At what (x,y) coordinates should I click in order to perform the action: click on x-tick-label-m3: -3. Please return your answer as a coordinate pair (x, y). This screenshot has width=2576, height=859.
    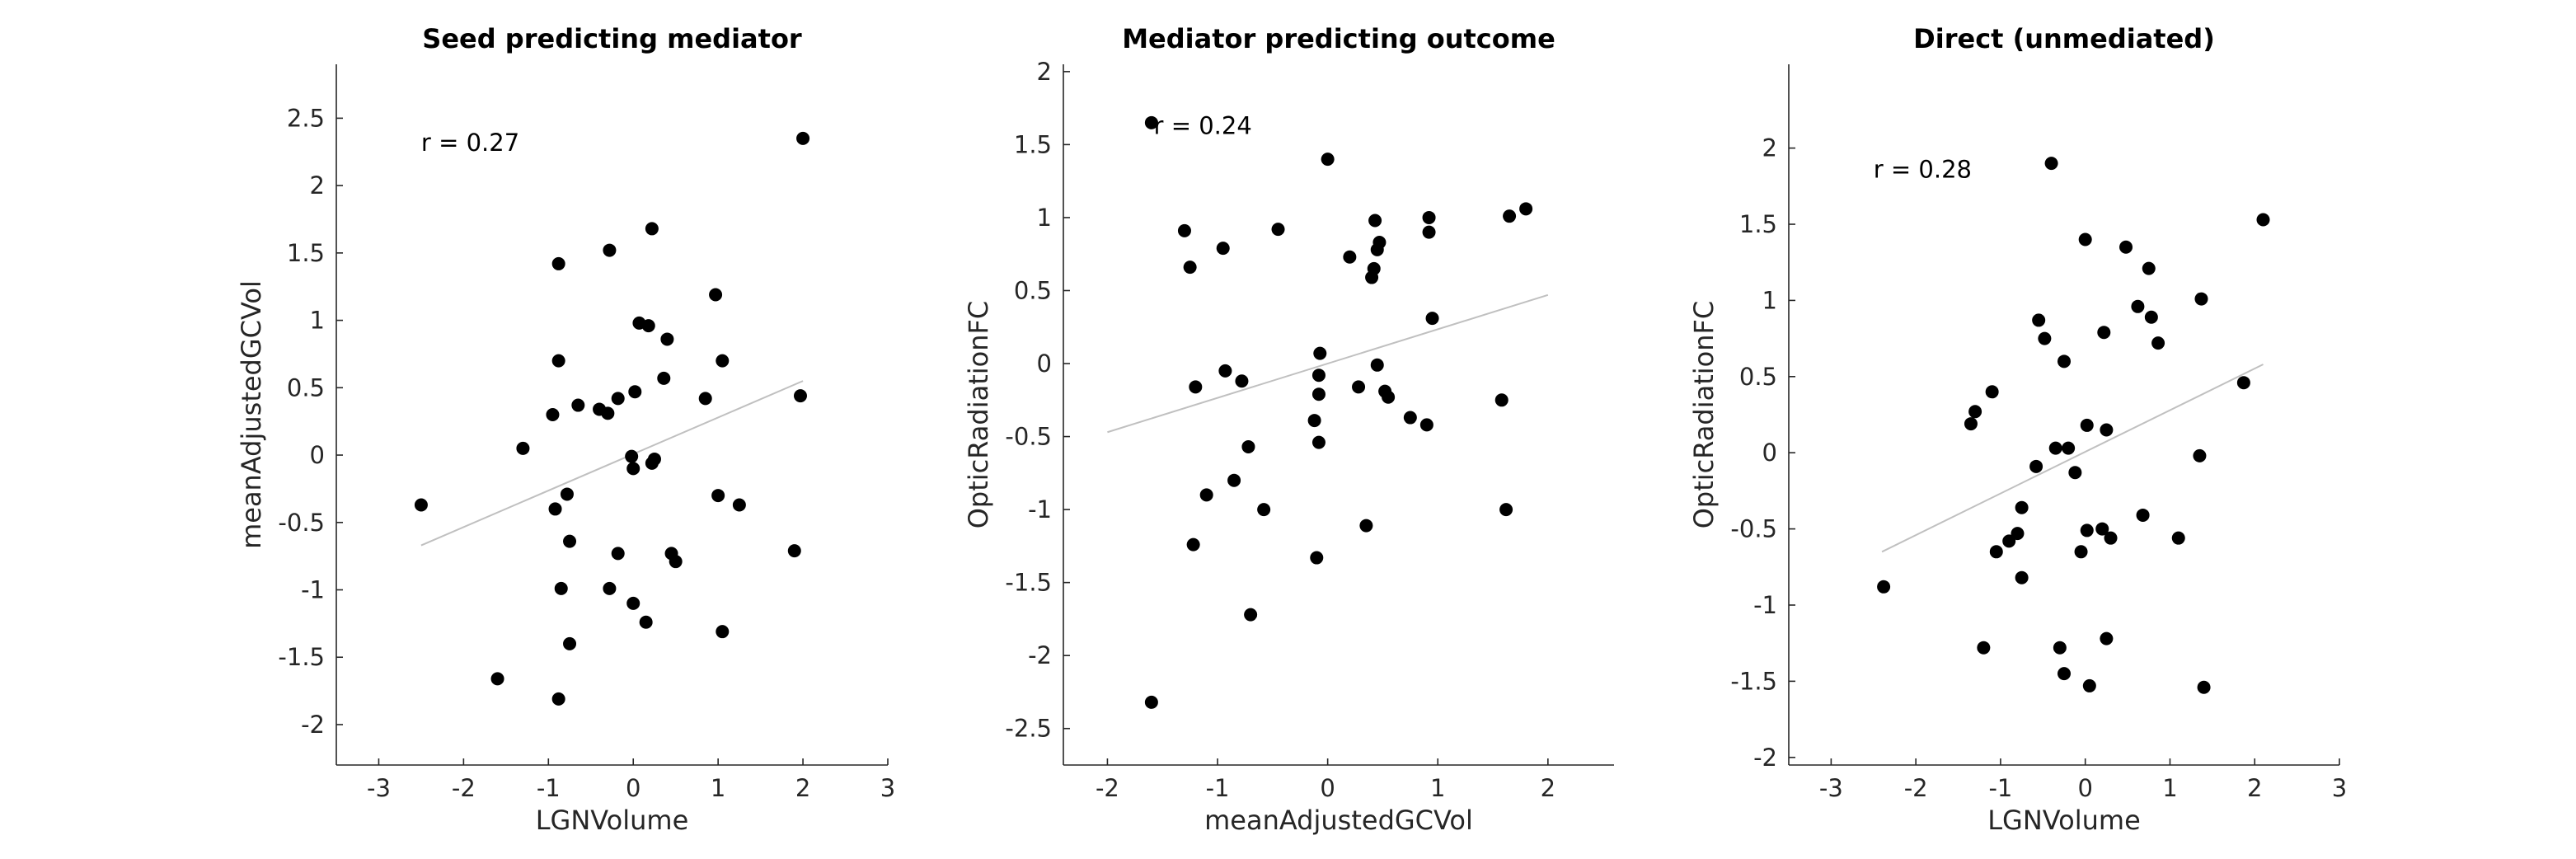
    Looking at the image, I should click on (379, 788).